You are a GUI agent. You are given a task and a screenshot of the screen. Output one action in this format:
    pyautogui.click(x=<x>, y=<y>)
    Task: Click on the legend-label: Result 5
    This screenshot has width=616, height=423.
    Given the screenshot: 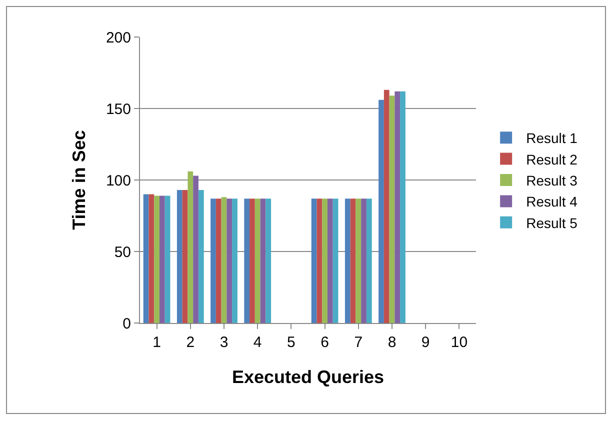 What is the action you would take?
    pyautogui.click(x=552, y=222)
    